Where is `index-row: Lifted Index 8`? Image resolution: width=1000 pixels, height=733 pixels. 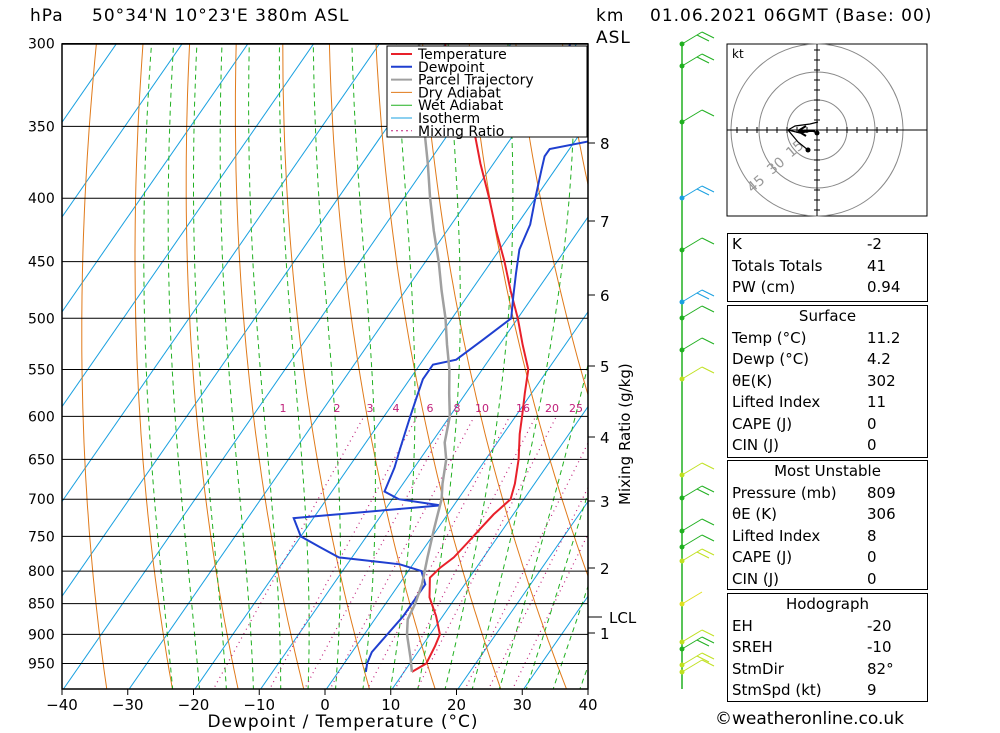 index-row: Lifted Index 8 is located at coordinates (827, 537).